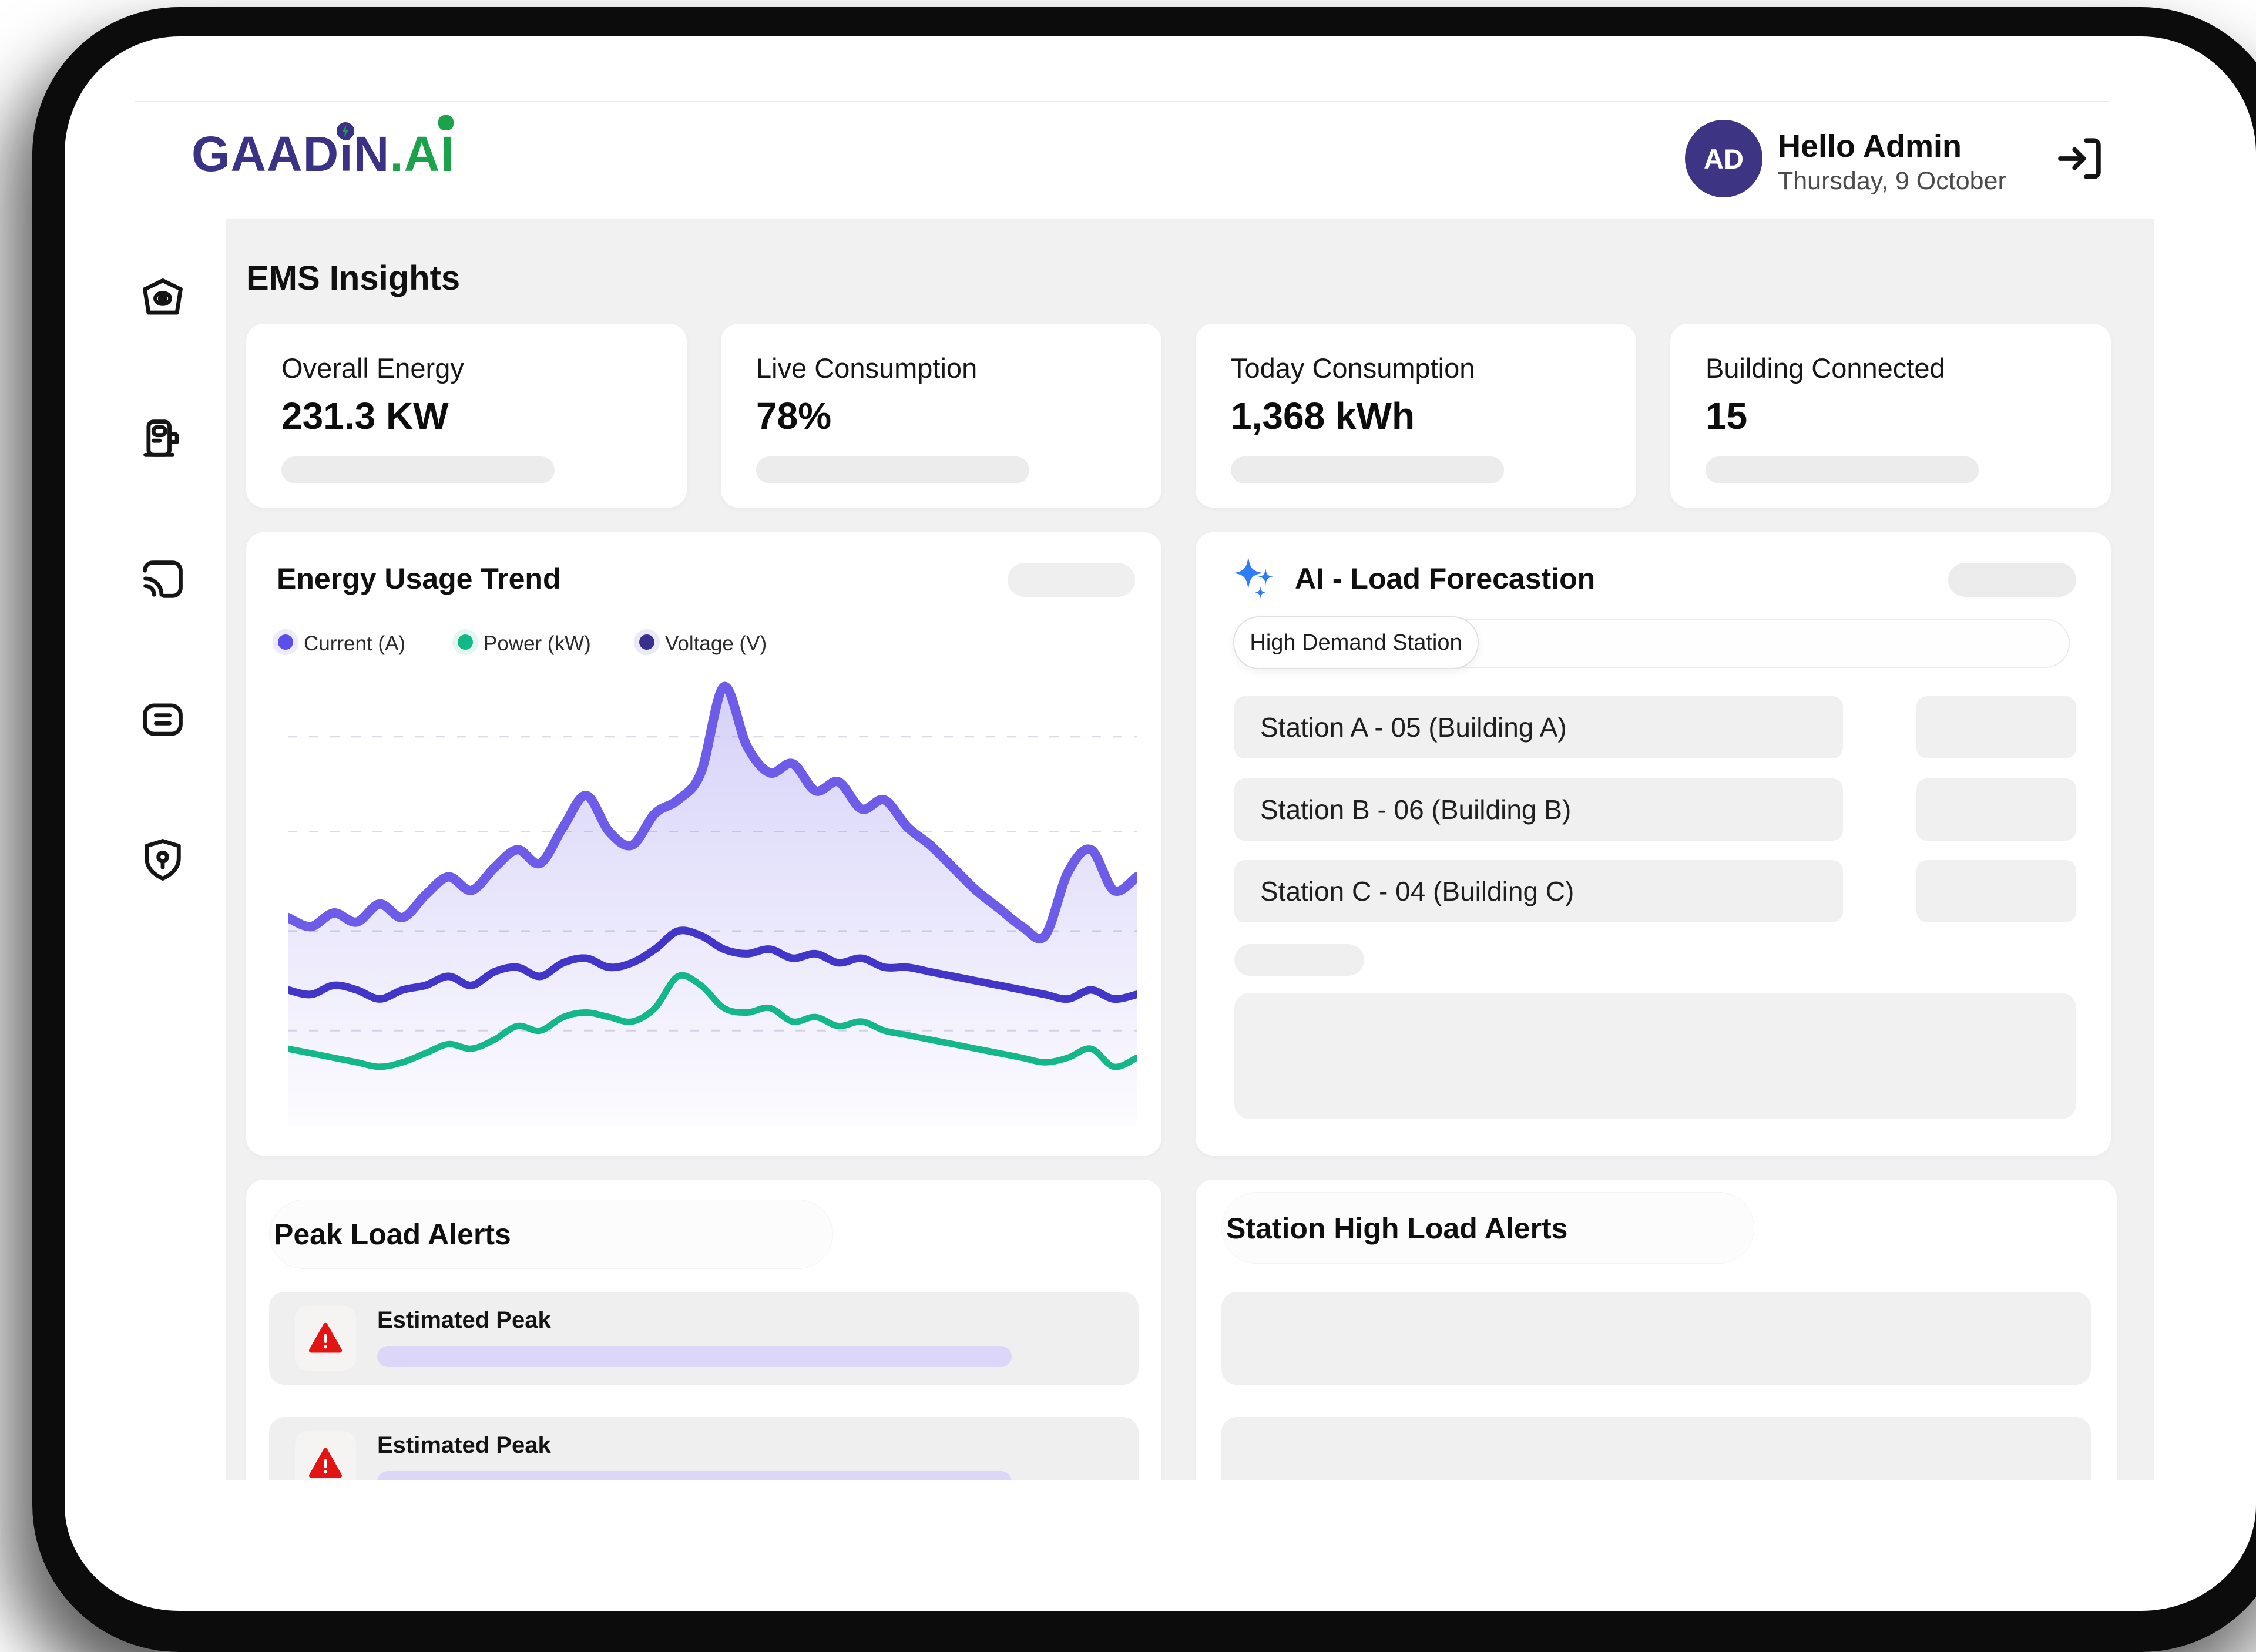  I want to click on area-fill, so click(712, 906).